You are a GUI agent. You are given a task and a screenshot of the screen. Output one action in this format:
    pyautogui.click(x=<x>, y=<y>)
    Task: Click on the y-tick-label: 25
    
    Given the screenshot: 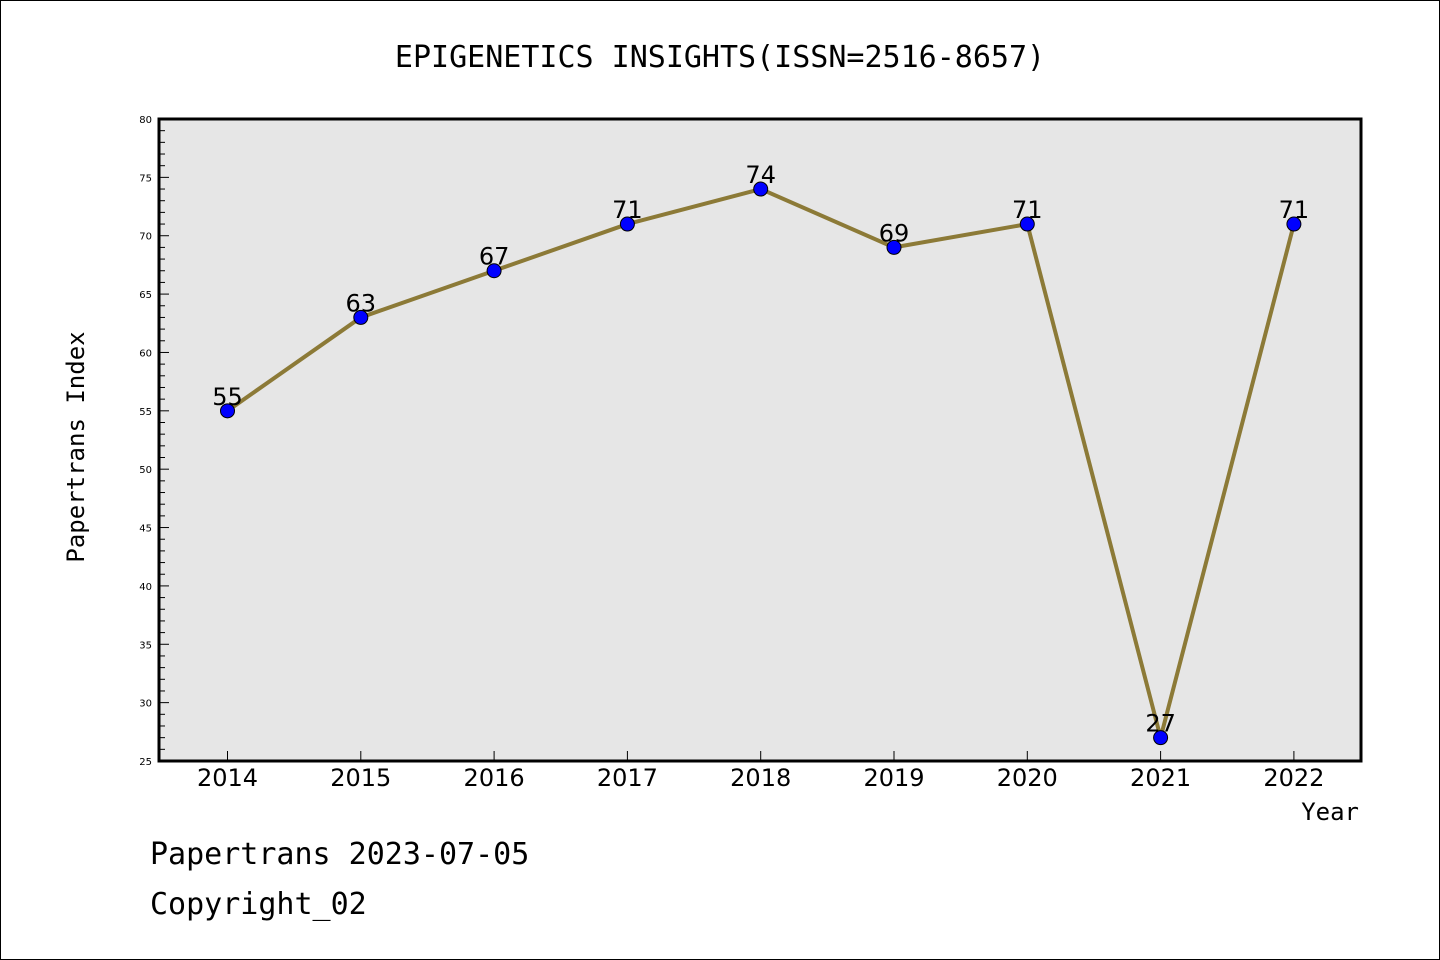 What is the action you would take?
    pyautogui.click(x=145, y=762)
    